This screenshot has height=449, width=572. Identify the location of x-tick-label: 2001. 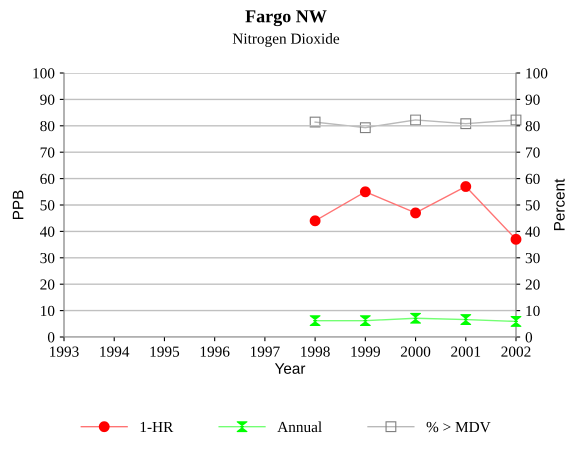
(465, 351).